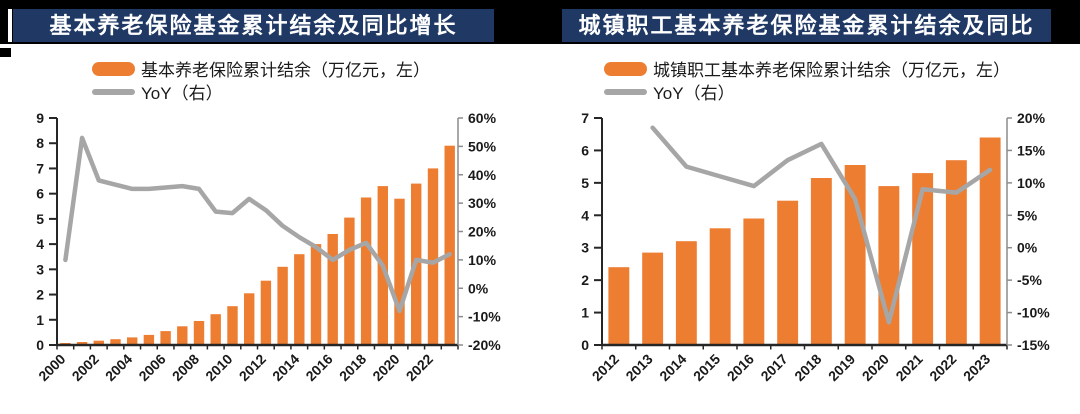  I want to click on x-axis-label: 2012, so click(605, 367).